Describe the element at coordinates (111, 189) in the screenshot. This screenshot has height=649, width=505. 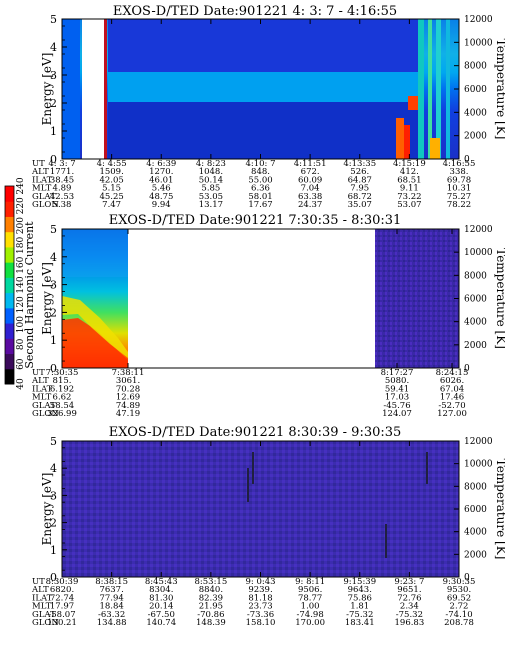
I see `table-cell: 5.15` at that location.